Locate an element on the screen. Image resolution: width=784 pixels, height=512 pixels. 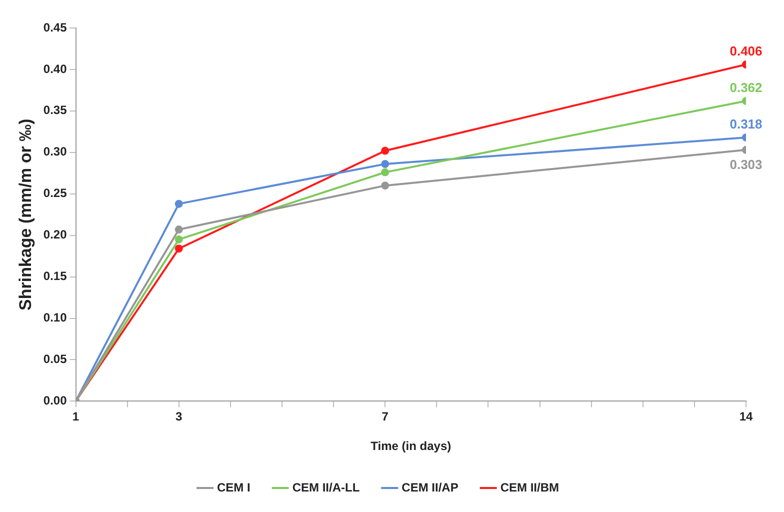
x-tick-label: 14 is located at coordinates (746, 417).